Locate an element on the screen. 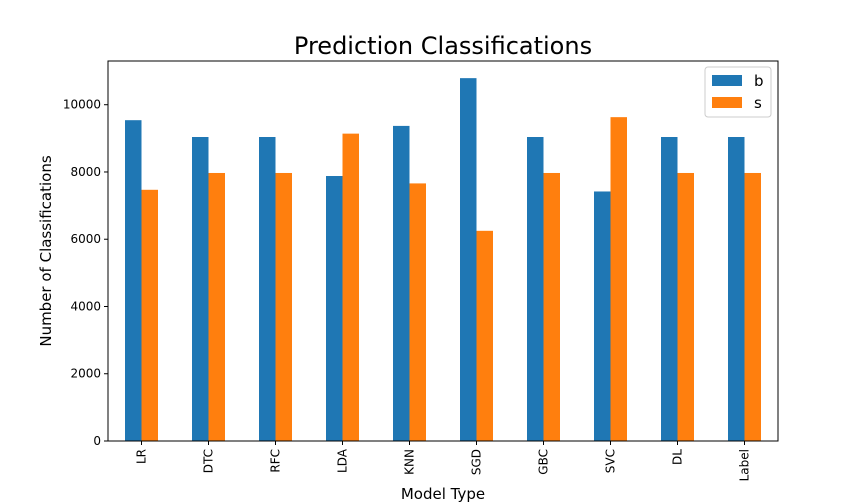 The image size is (864, 504). bar-s-dtc is located at coordinates (216, 306).